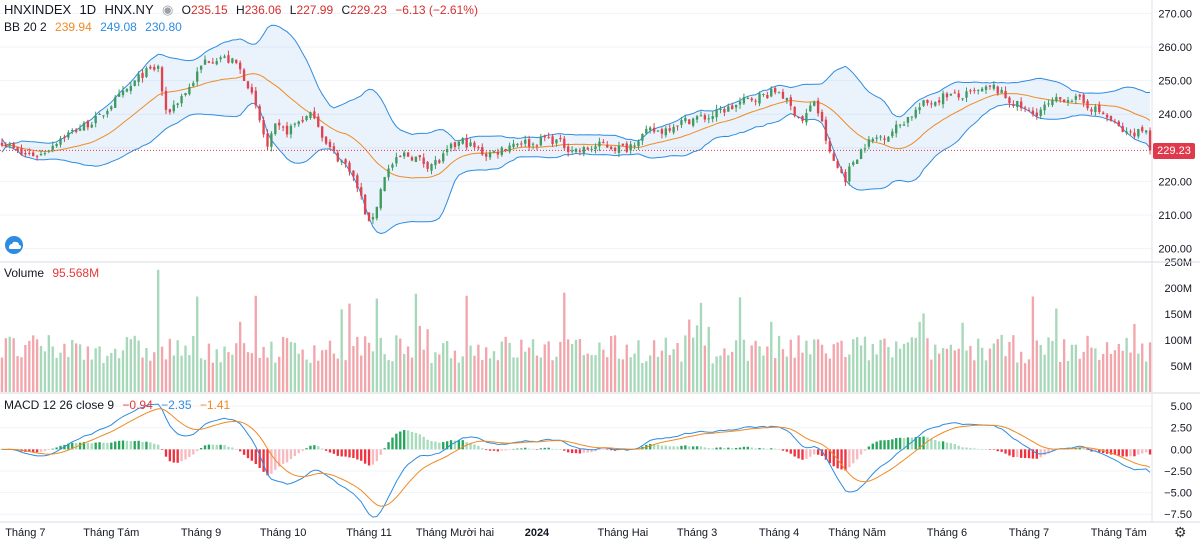  Describe the element at coordinates (119, 405) in the screenshot. I see `macd-legend: MACD 12 26 close 9 −0.94 −2.35 −1.41` at that location.